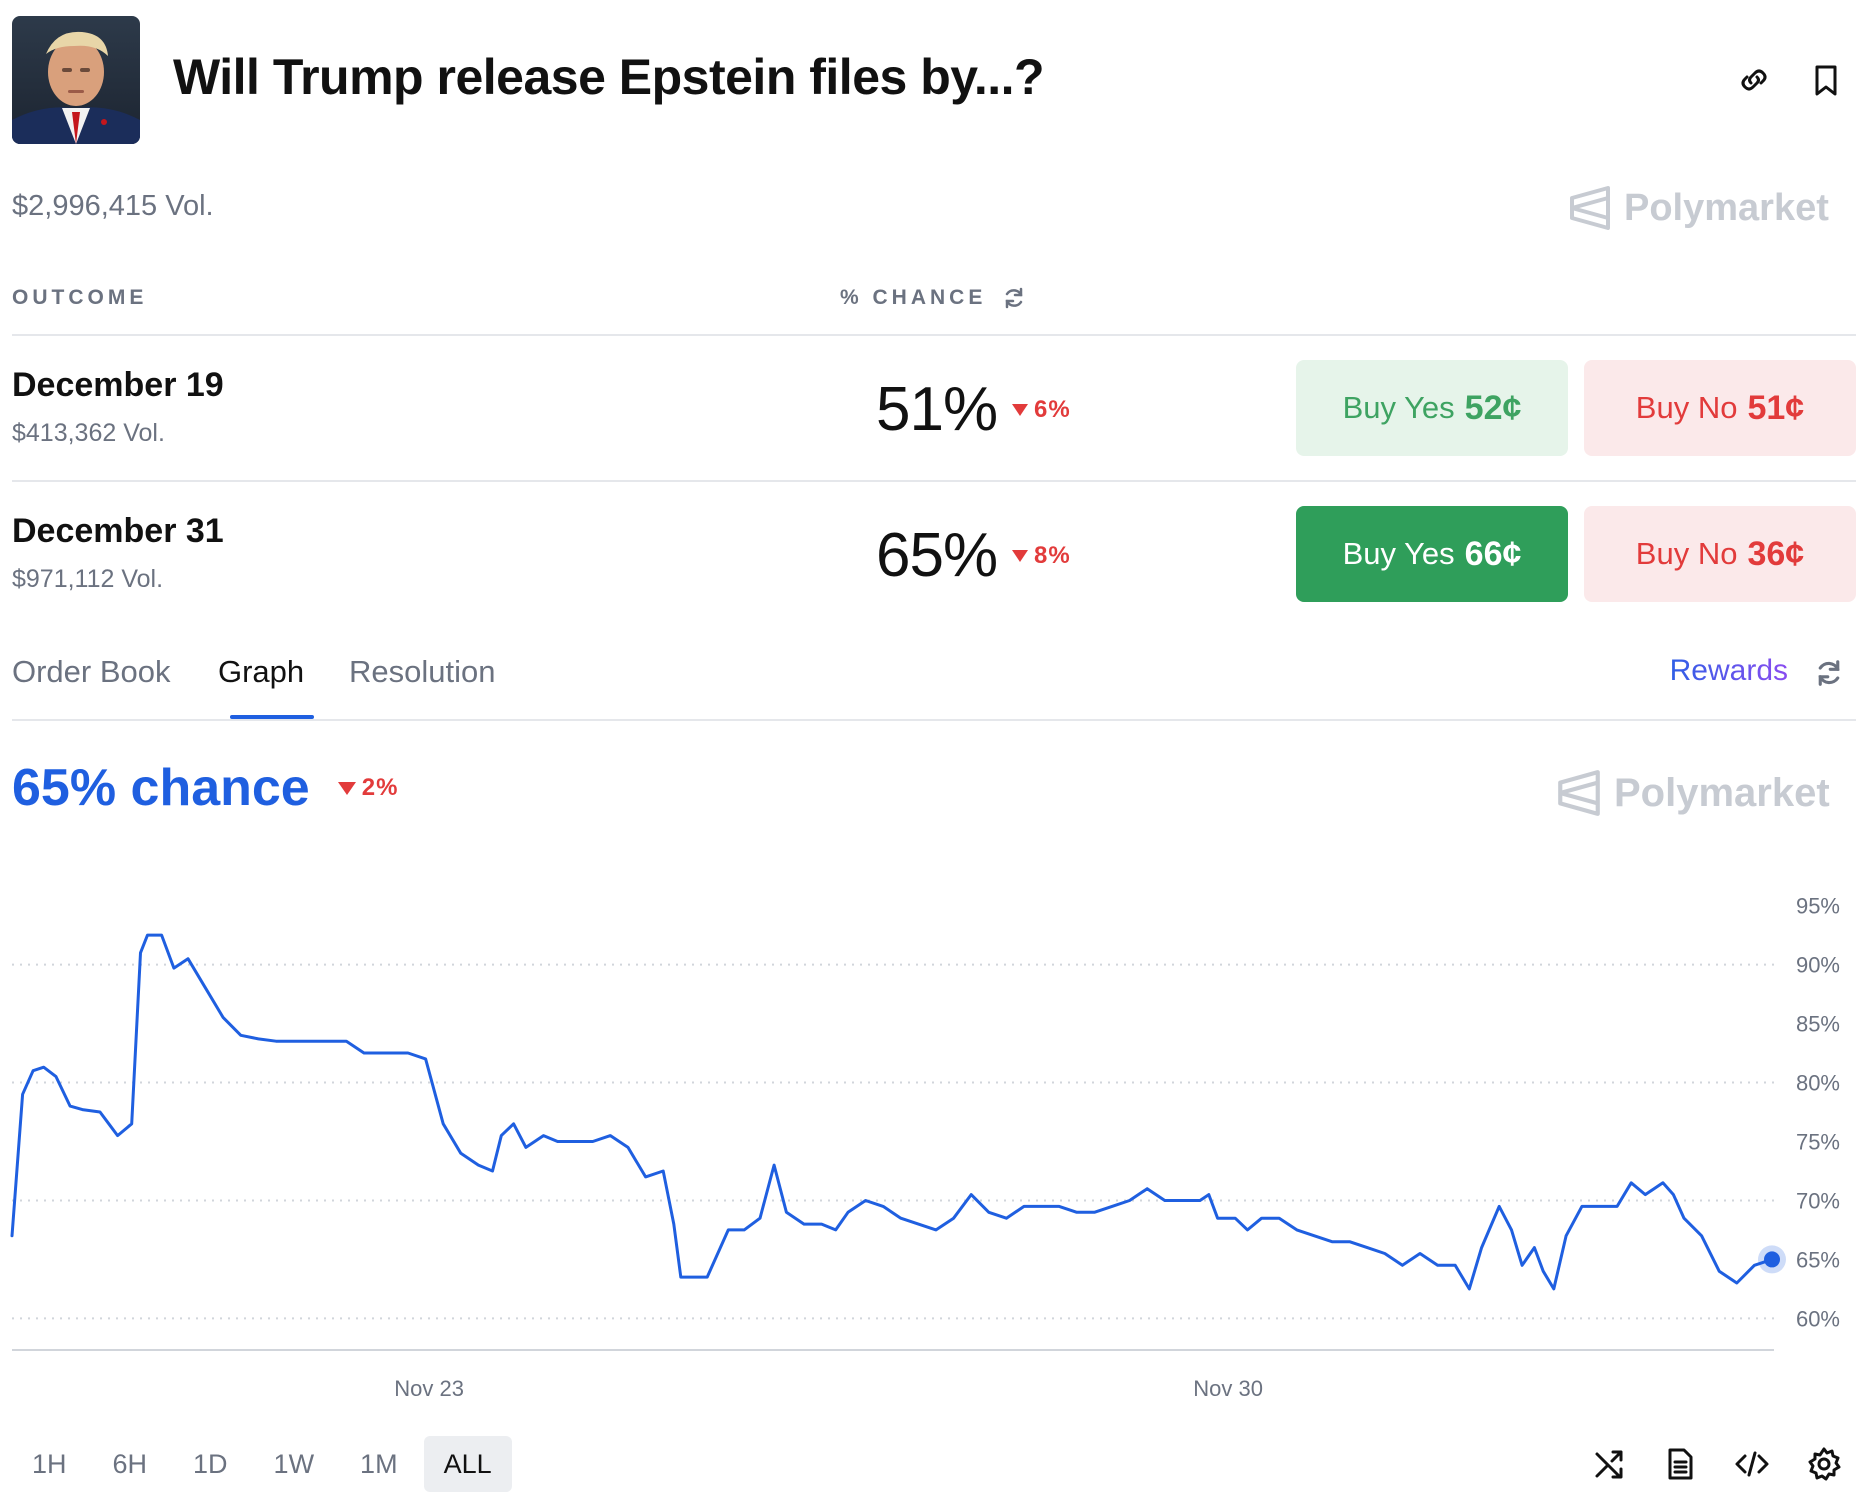  I want to click on outcome-delta: 6%, so click(1041, 410).